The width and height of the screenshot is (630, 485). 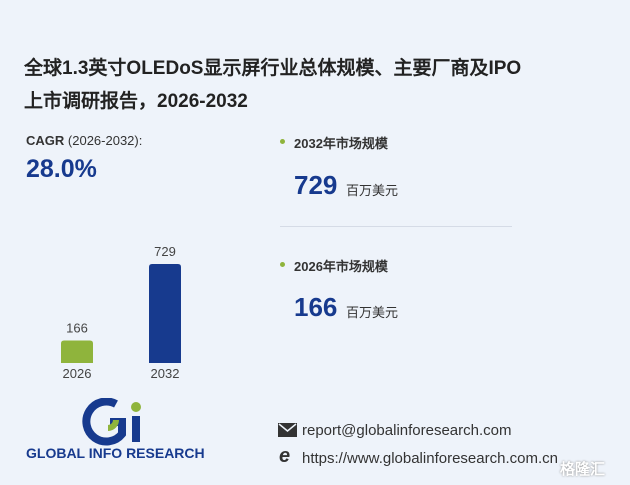 I want to click on value-label: 729, so click(x=165, y=251).